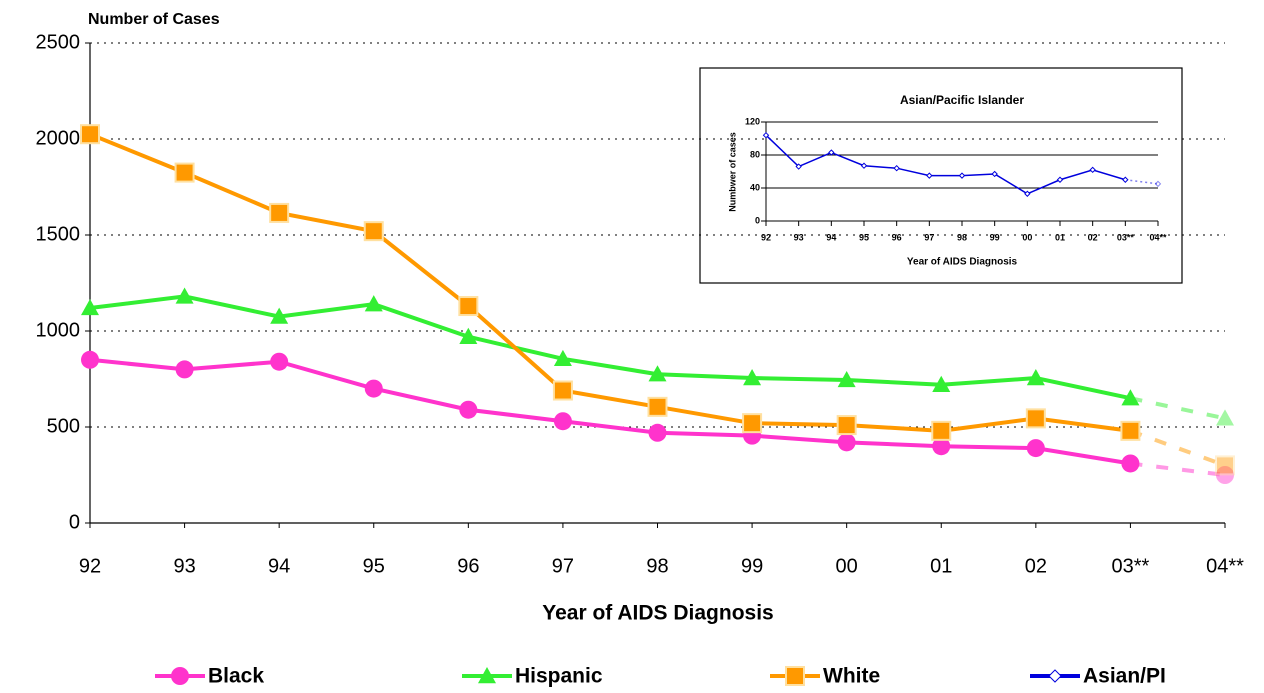 This screenshot has width=1264, height=693. Describe the element at coordinates (236, 676) in the screenshot. I see `legend-label: Black` at that location.